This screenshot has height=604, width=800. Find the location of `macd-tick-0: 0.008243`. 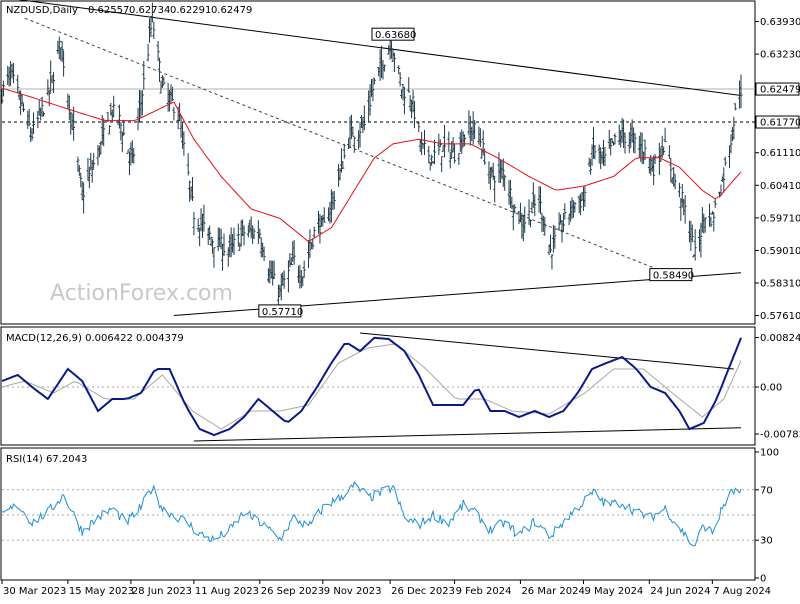

macd-tick-0: 0.008243 is located at coordinates (780, 338).